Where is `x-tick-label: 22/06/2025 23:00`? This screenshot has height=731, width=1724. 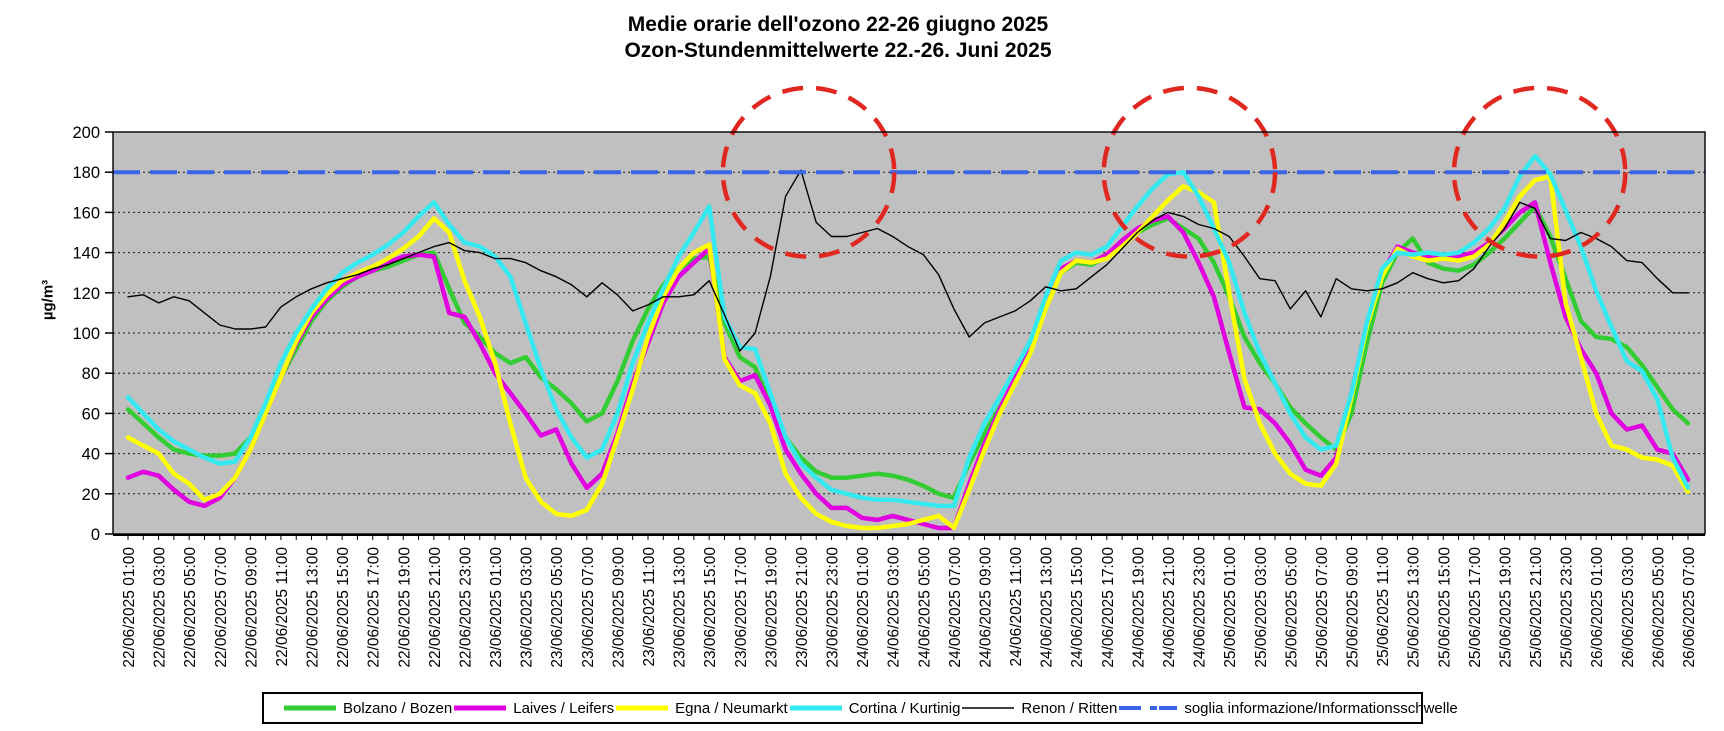
x-tick-label: 22/06/2025 23:00 is located at coordinates (465, 607).